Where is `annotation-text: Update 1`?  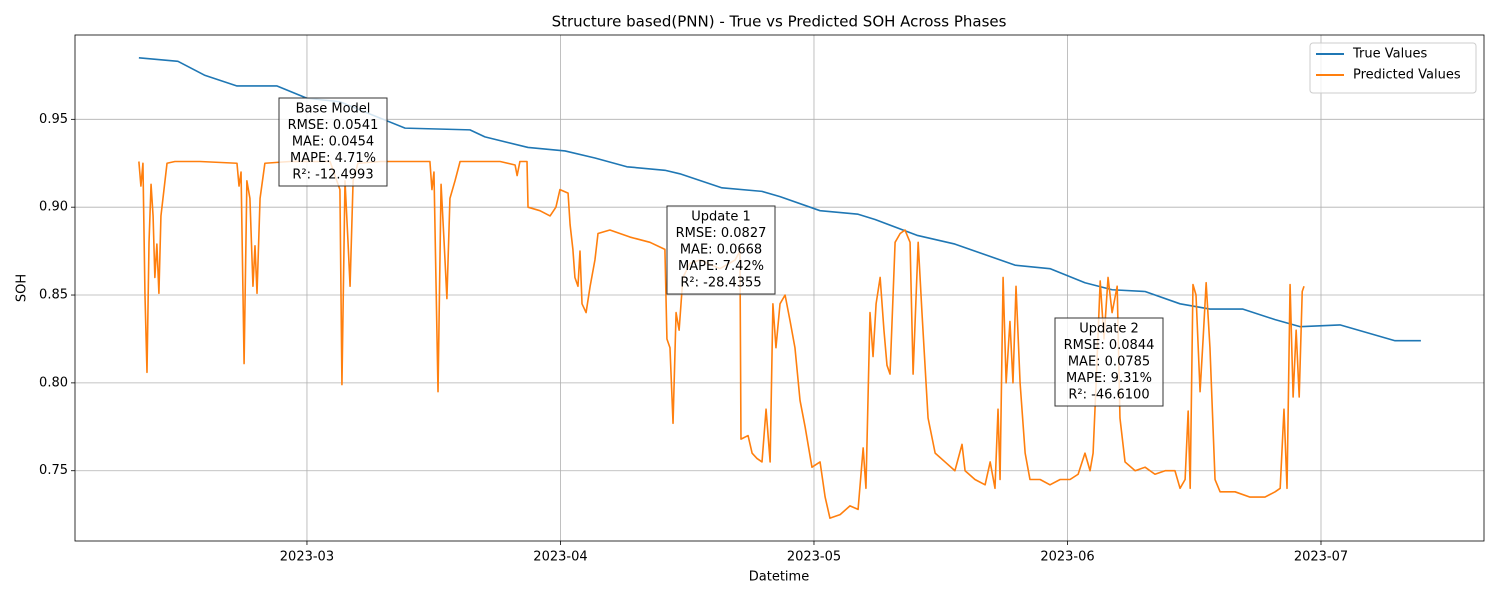 annotation-text: Update 1 is located at coordinates (720, 217).